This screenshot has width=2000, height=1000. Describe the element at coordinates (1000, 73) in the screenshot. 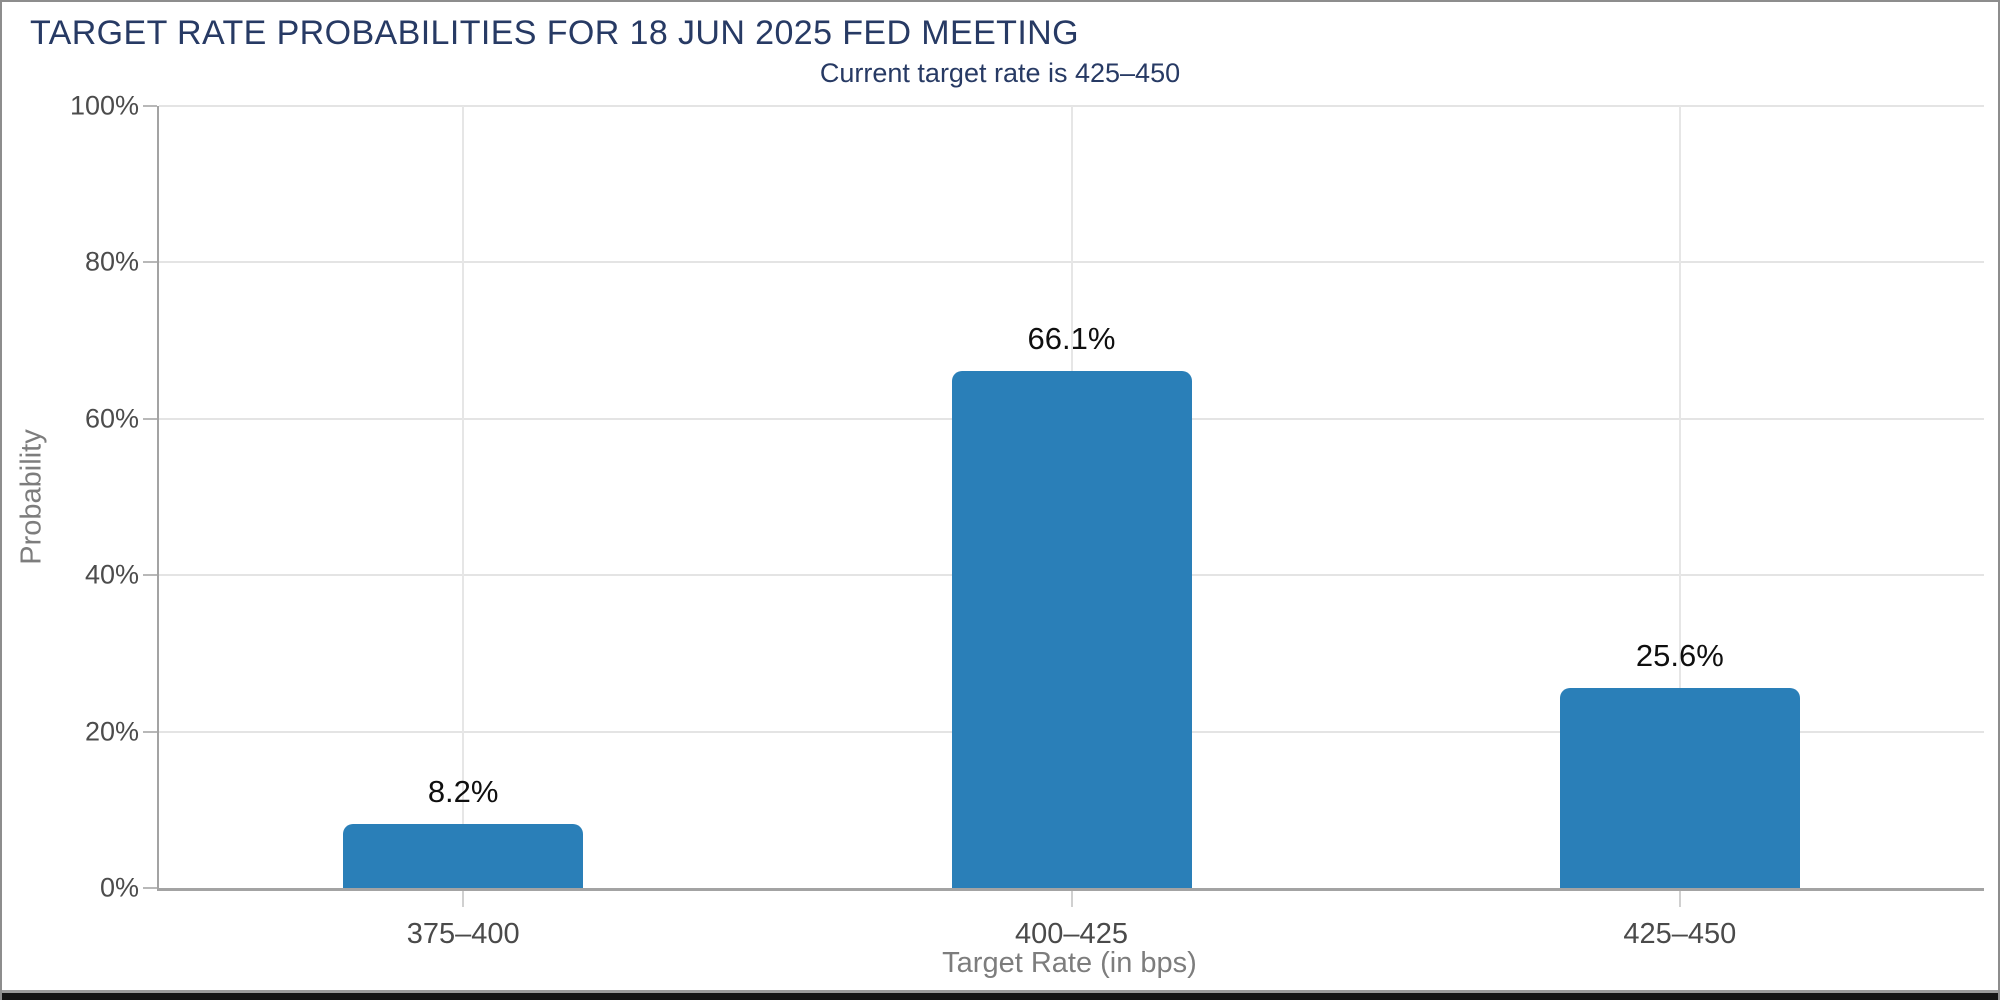

I see `chart-subtitle: Current target rate is 425–450` at that location.